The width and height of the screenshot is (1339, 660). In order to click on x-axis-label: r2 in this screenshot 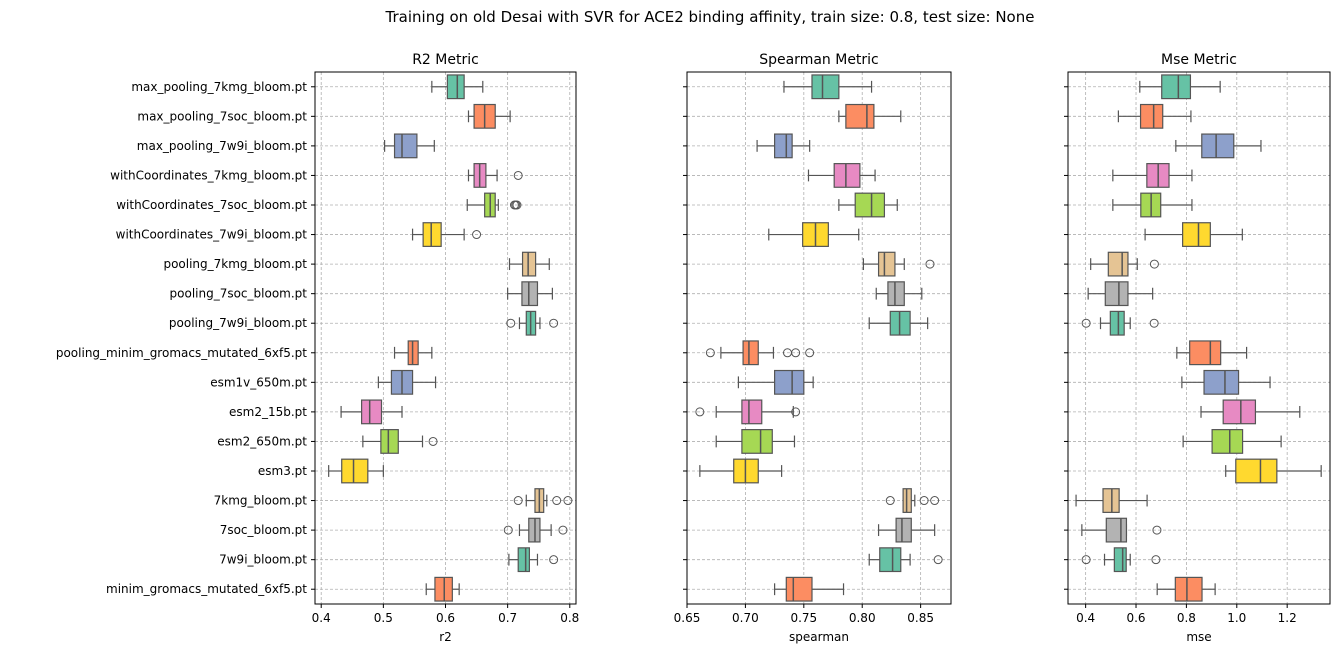, I will do `click(445, 637)`.